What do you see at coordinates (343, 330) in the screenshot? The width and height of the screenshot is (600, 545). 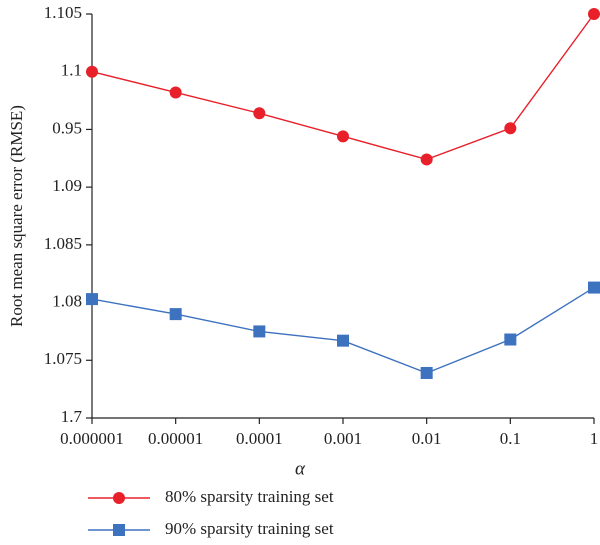 I see `series-line` at bounding box center [343, 330].